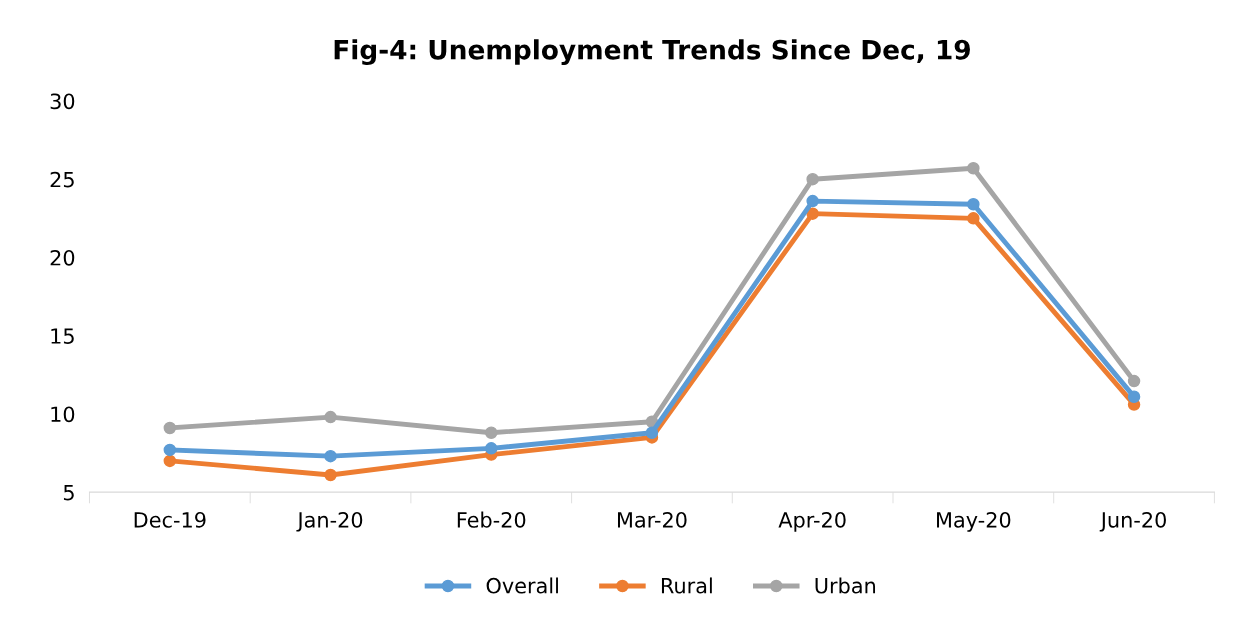 The image size is (1243, 631). What do you see at coordinates (329, 521) in the screenshot?
I see `x-tick-label: Jan-20` at bounding box center [329, 521].